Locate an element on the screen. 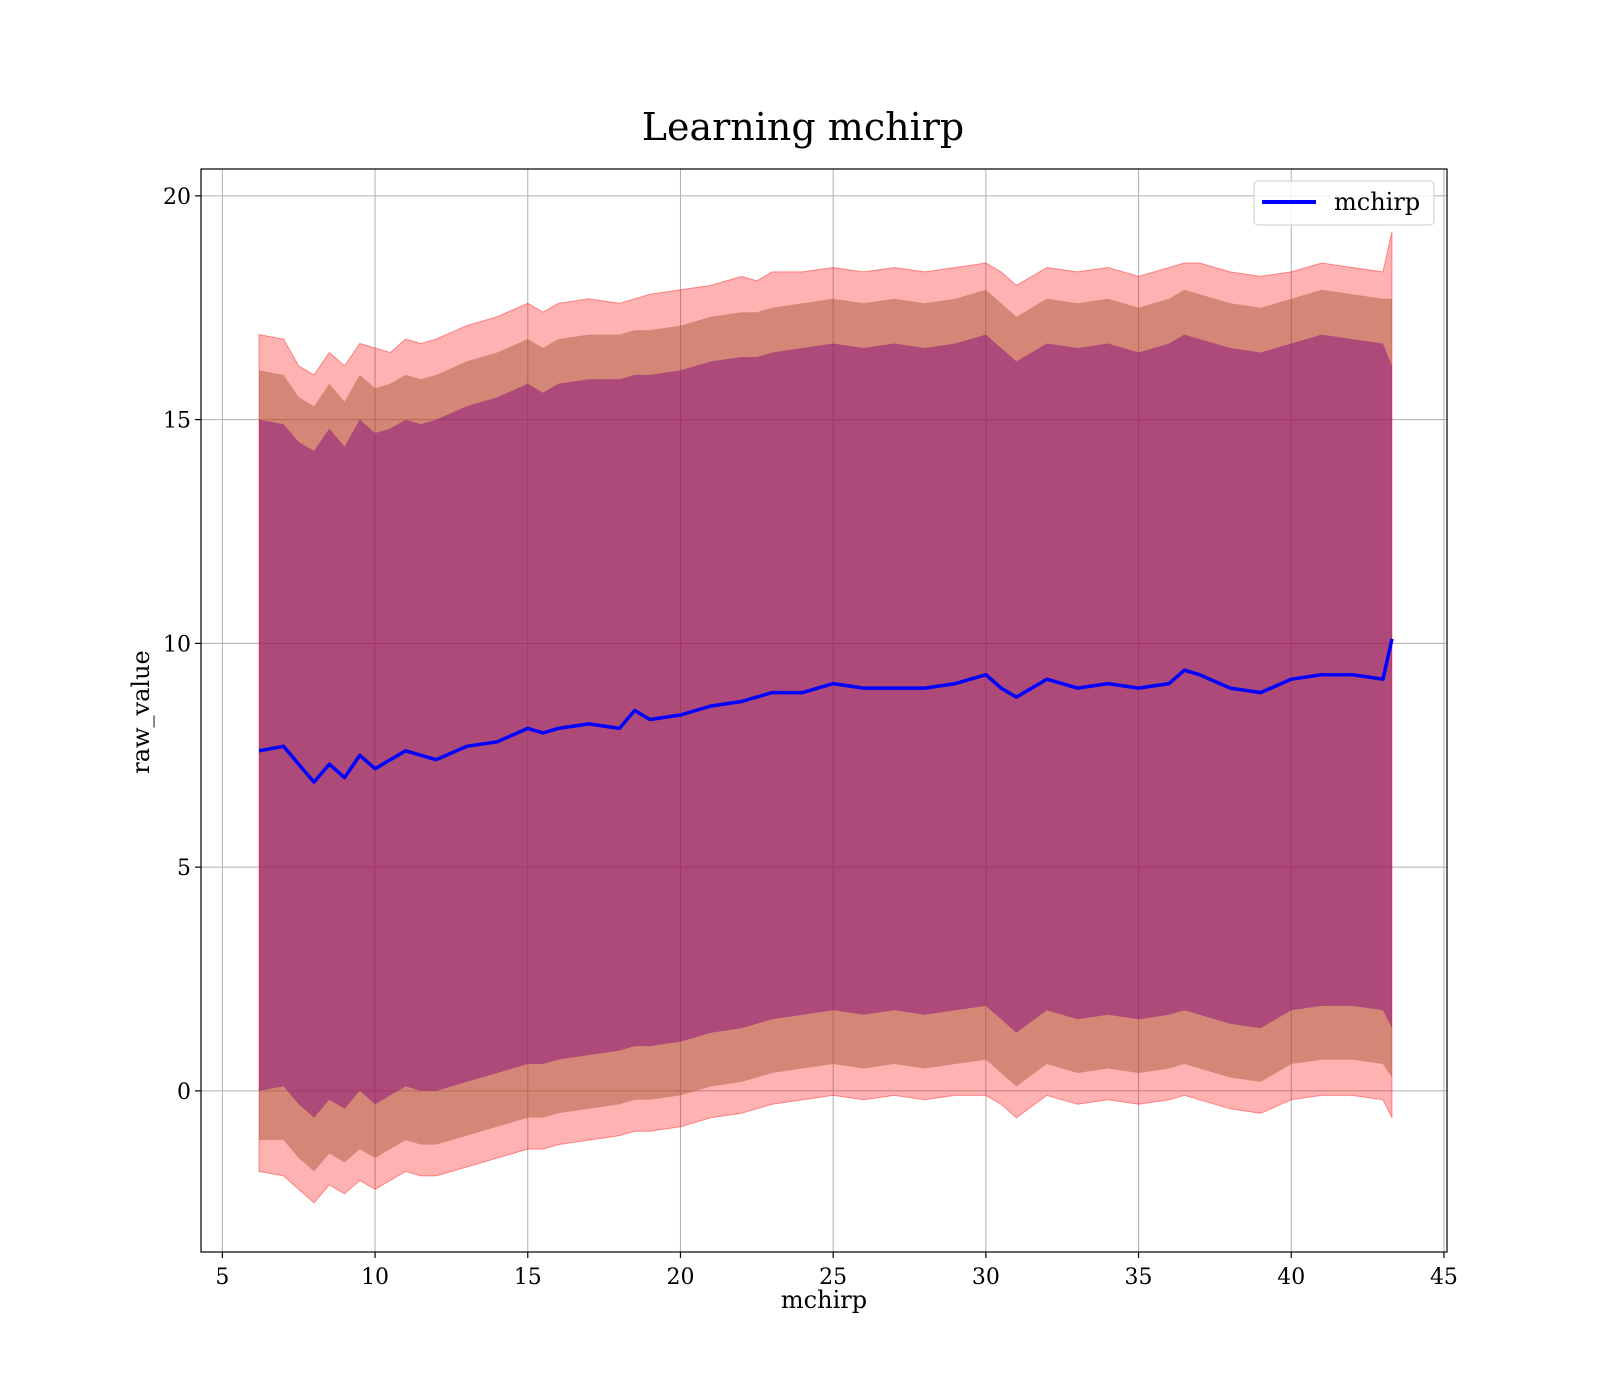 This screenshot has width=1600, height=1400. y-axis-label: raw_value is located at coordinates (141, 712).